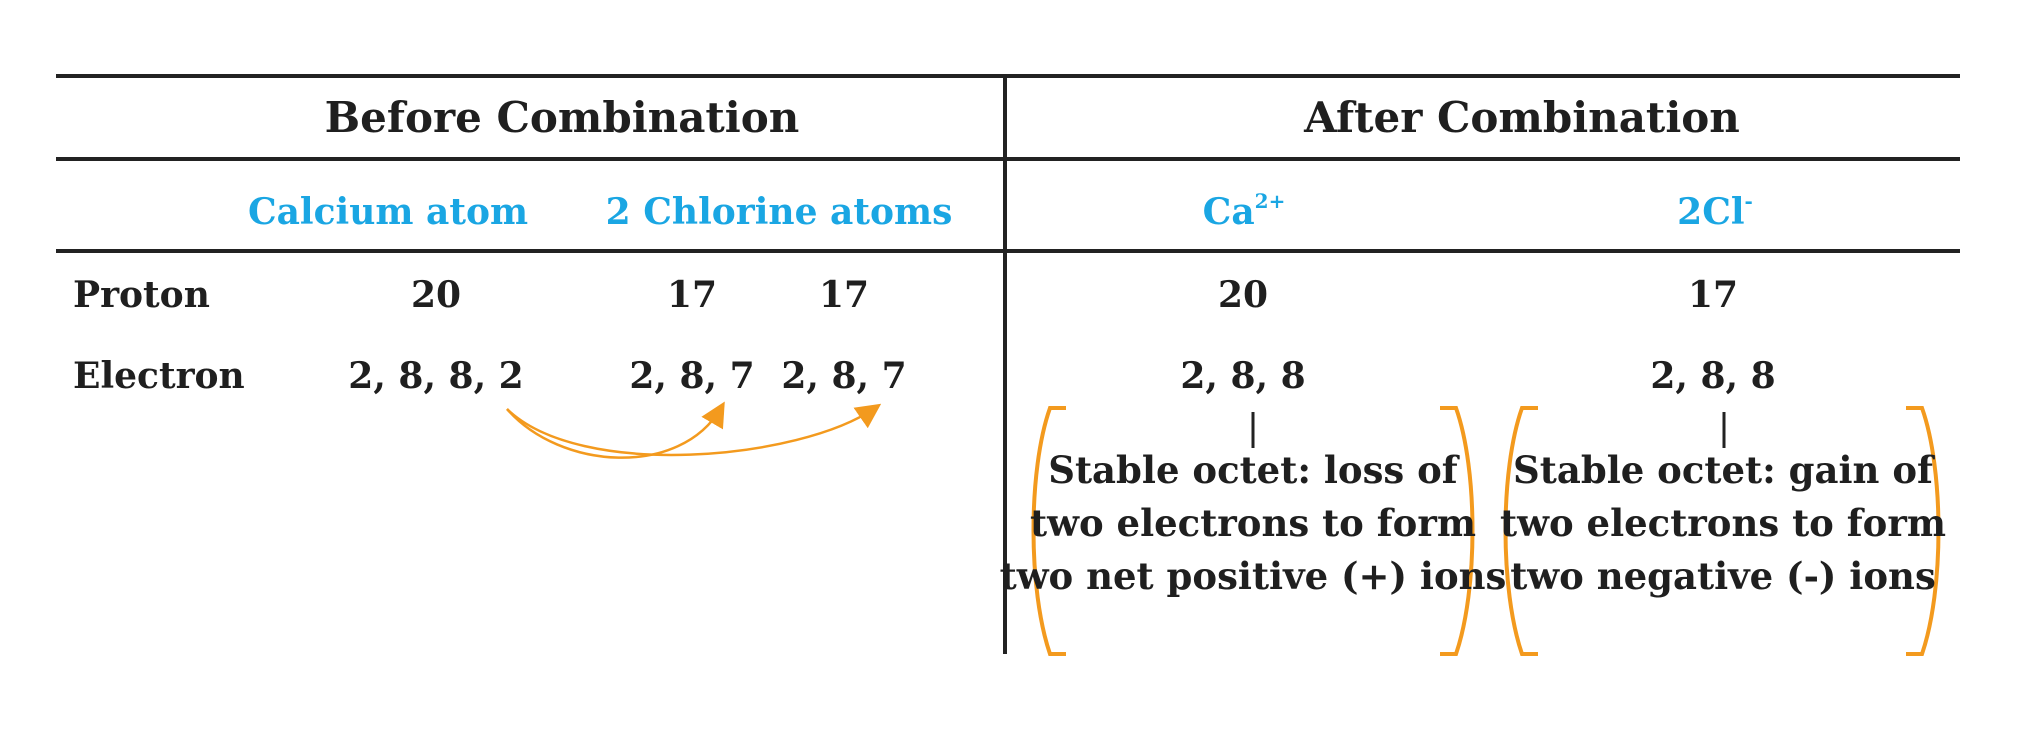  What do you see at coordinates (1008, 251) in the screenshot?
I see `subheader-rule` at bounding box center [1008, 251].